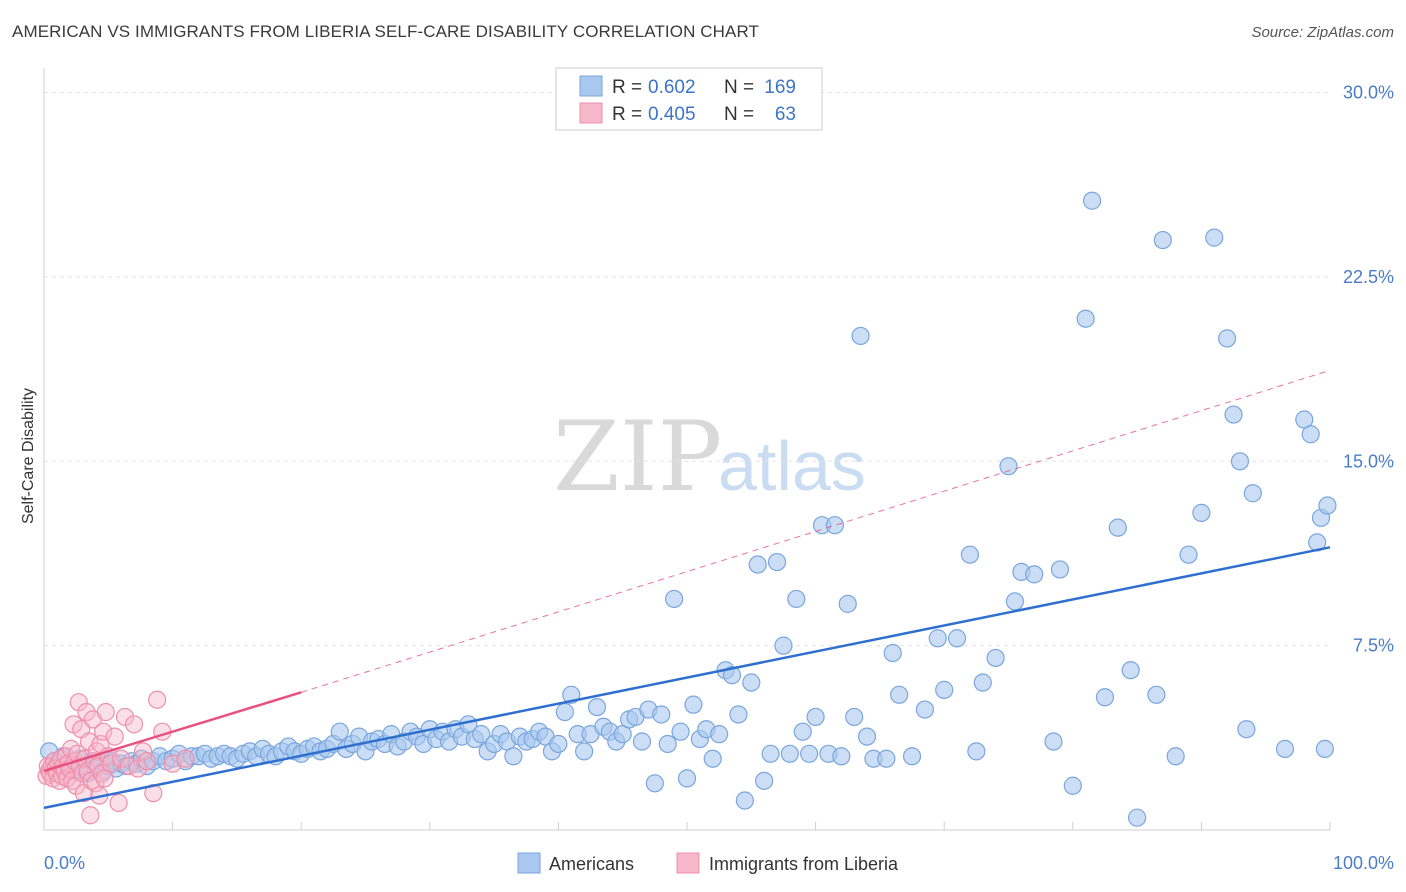 The width and height of the screenshot is (1406, 892). I want to click on series-liberia, so click(116, 757).